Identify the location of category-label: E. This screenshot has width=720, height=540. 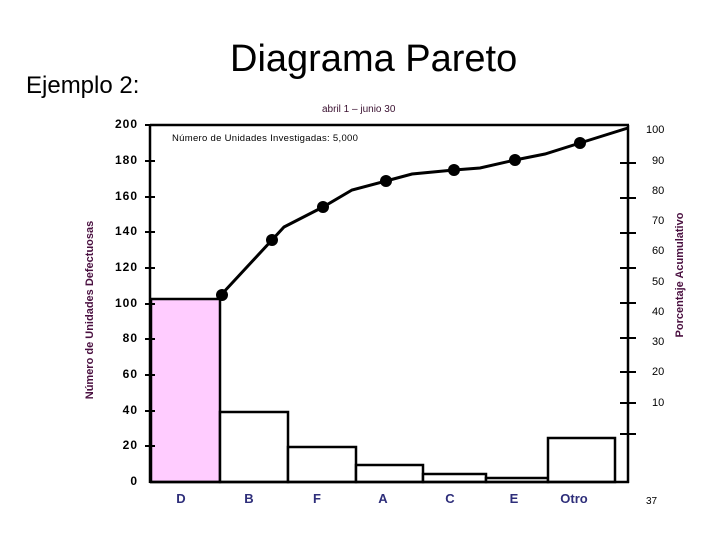
(514, 498).